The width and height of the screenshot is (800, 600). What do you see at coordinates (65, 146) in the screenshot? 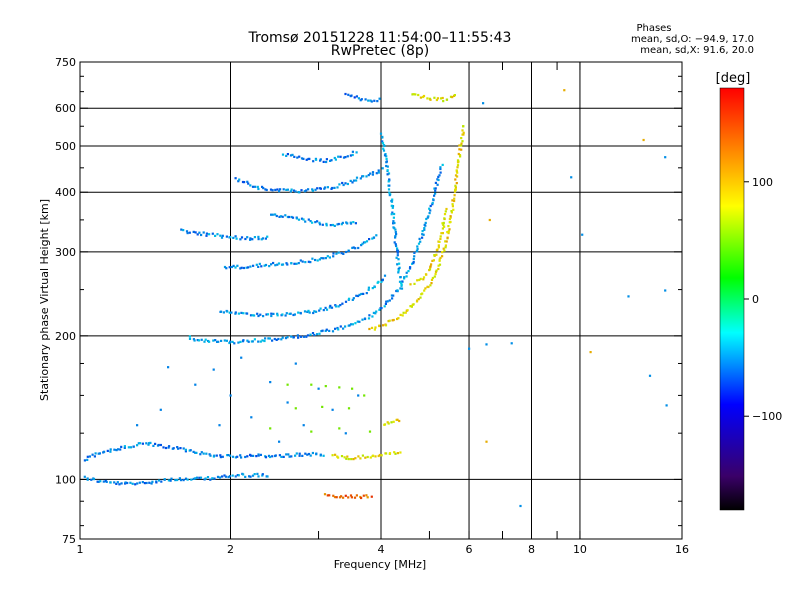
I see `y-tick-label: 500` at bounding box center [65, 146].